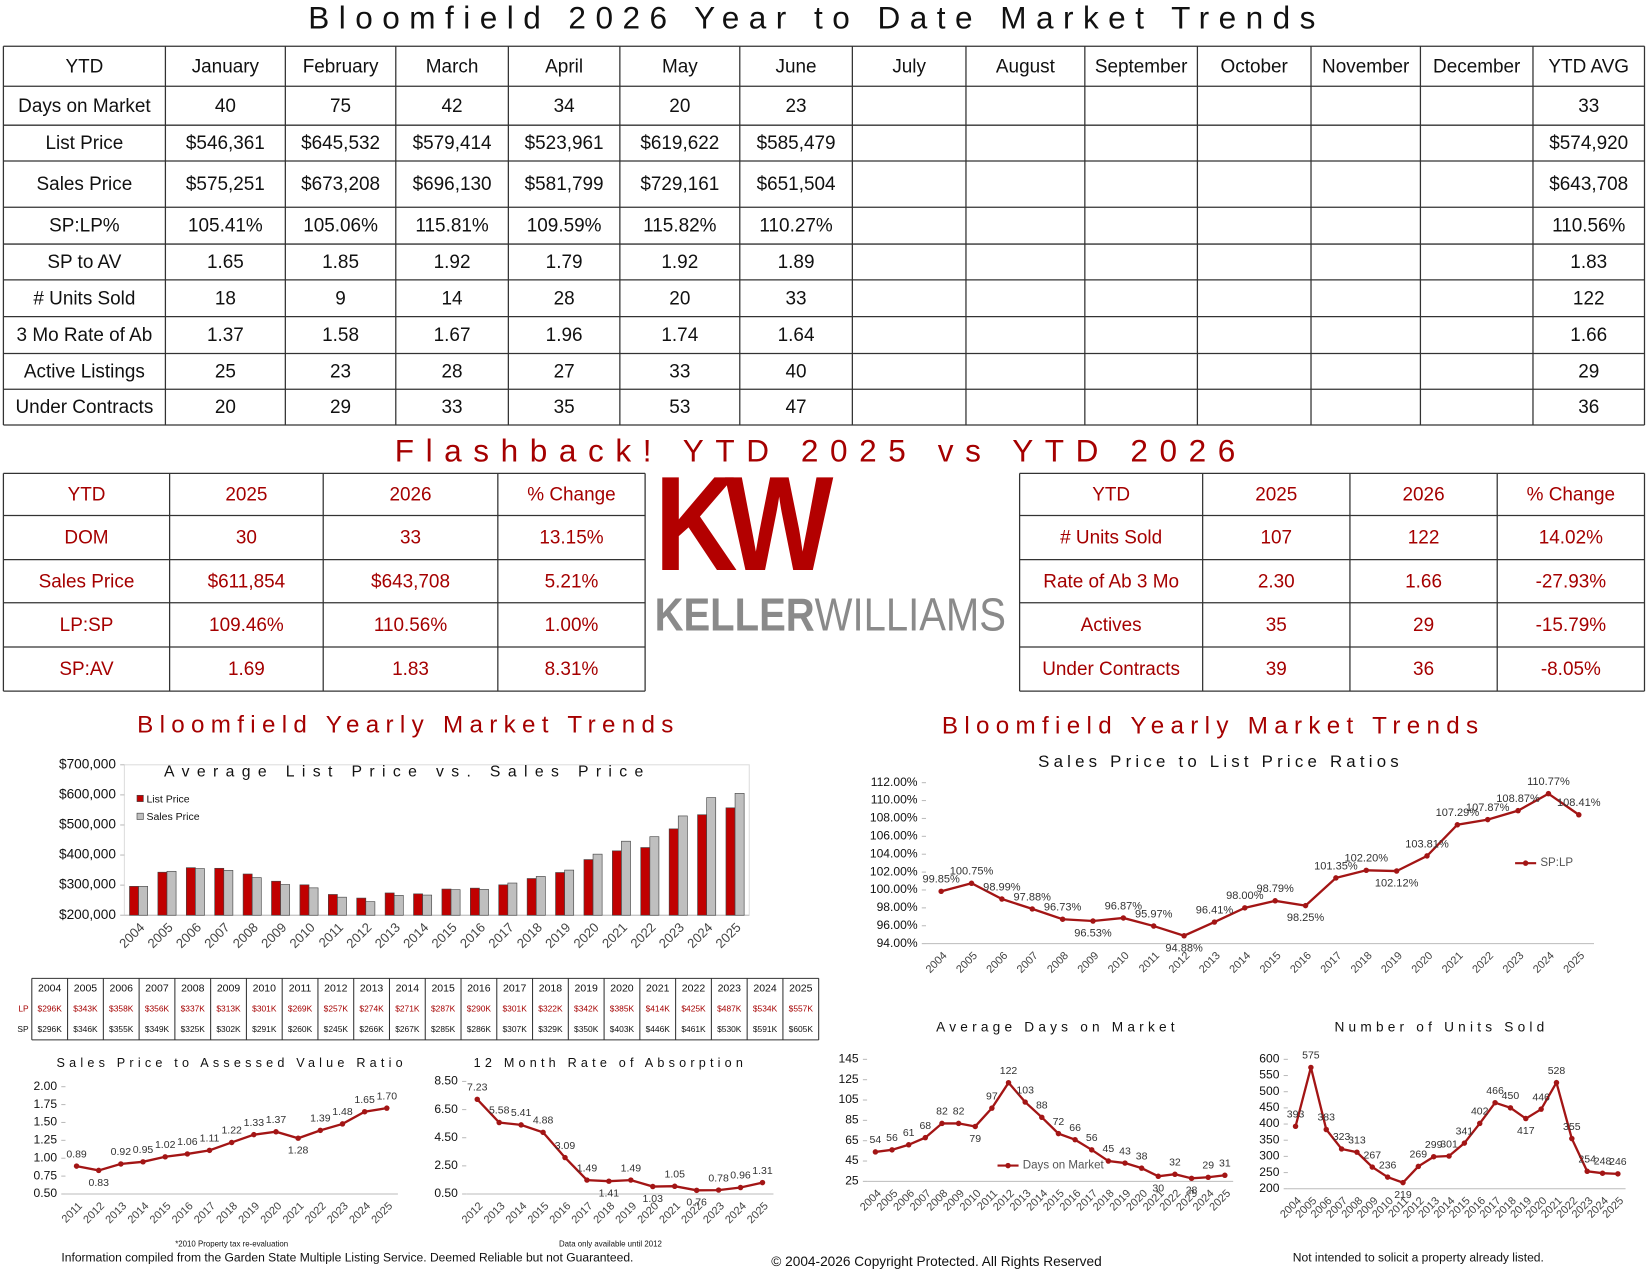  I want to click on table-header: May, so click(680, 66).